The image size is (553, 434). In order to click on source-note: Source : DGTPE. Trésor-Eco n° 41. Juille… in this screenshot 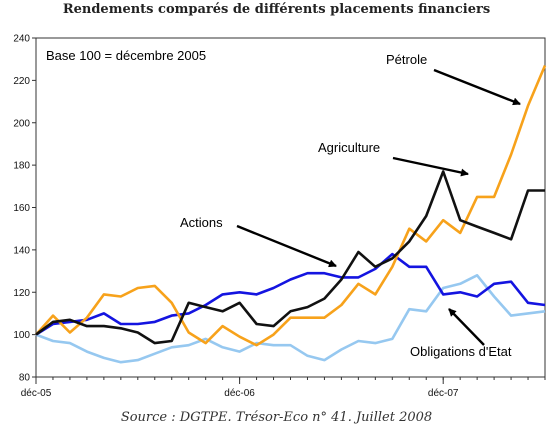, I will do `click(276, 417)`.